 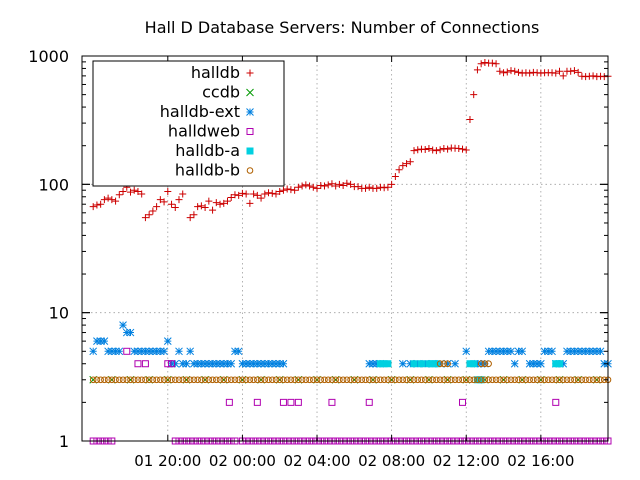 What do you see at coordinates (59, 313) in the screenshot?
I see `y-tick-label: 10` at bounding box center [59, 313].